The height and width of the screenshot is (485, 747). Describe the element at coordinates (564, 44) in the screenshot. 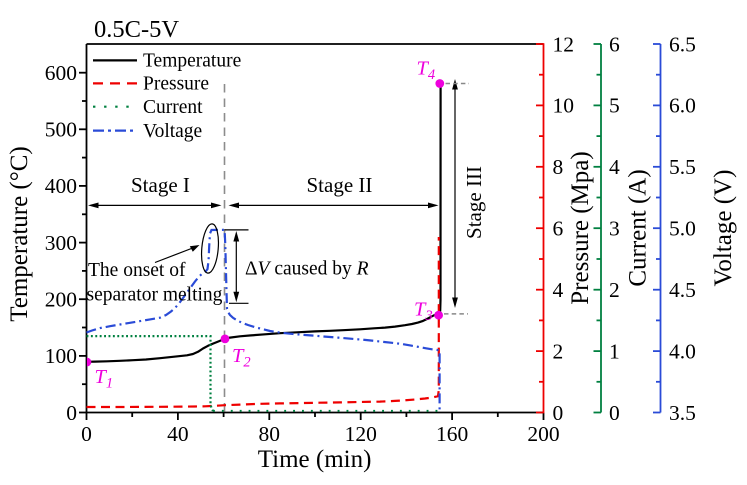

I see `svg-text: 12` at that location.